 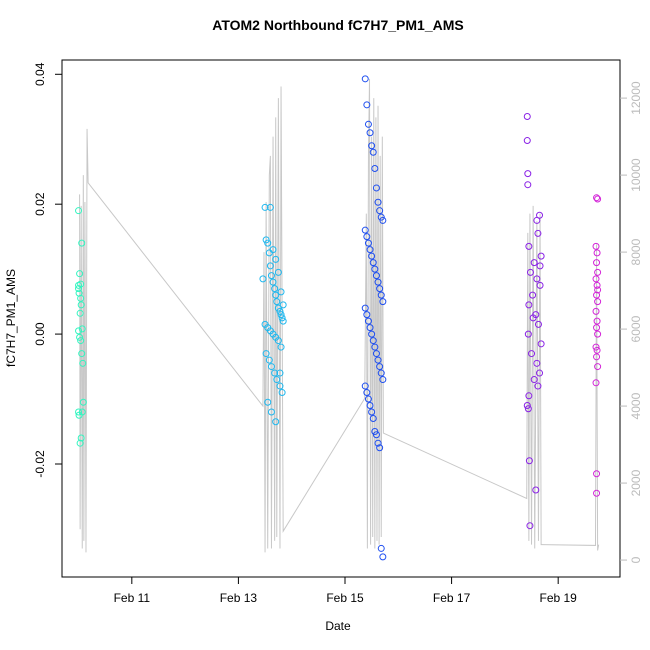 I want to click on y2-tick-label: 6000, so click(x=636, y=328).